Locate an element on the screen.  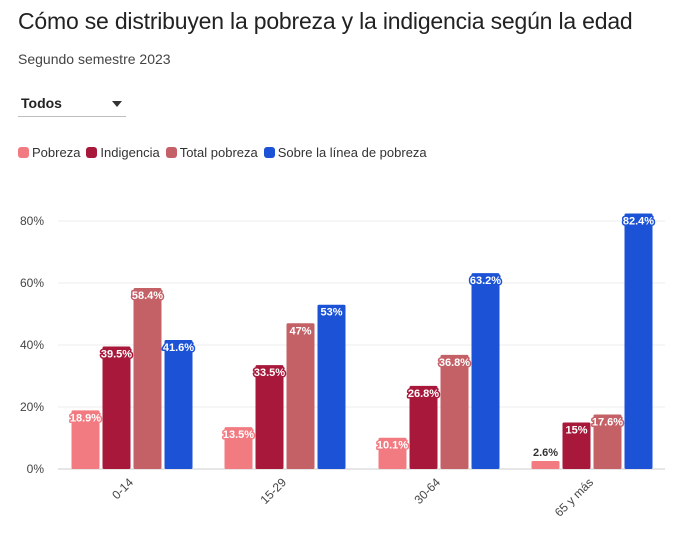
bar-value-label: 2.6% is located at coordinates (545, 453).